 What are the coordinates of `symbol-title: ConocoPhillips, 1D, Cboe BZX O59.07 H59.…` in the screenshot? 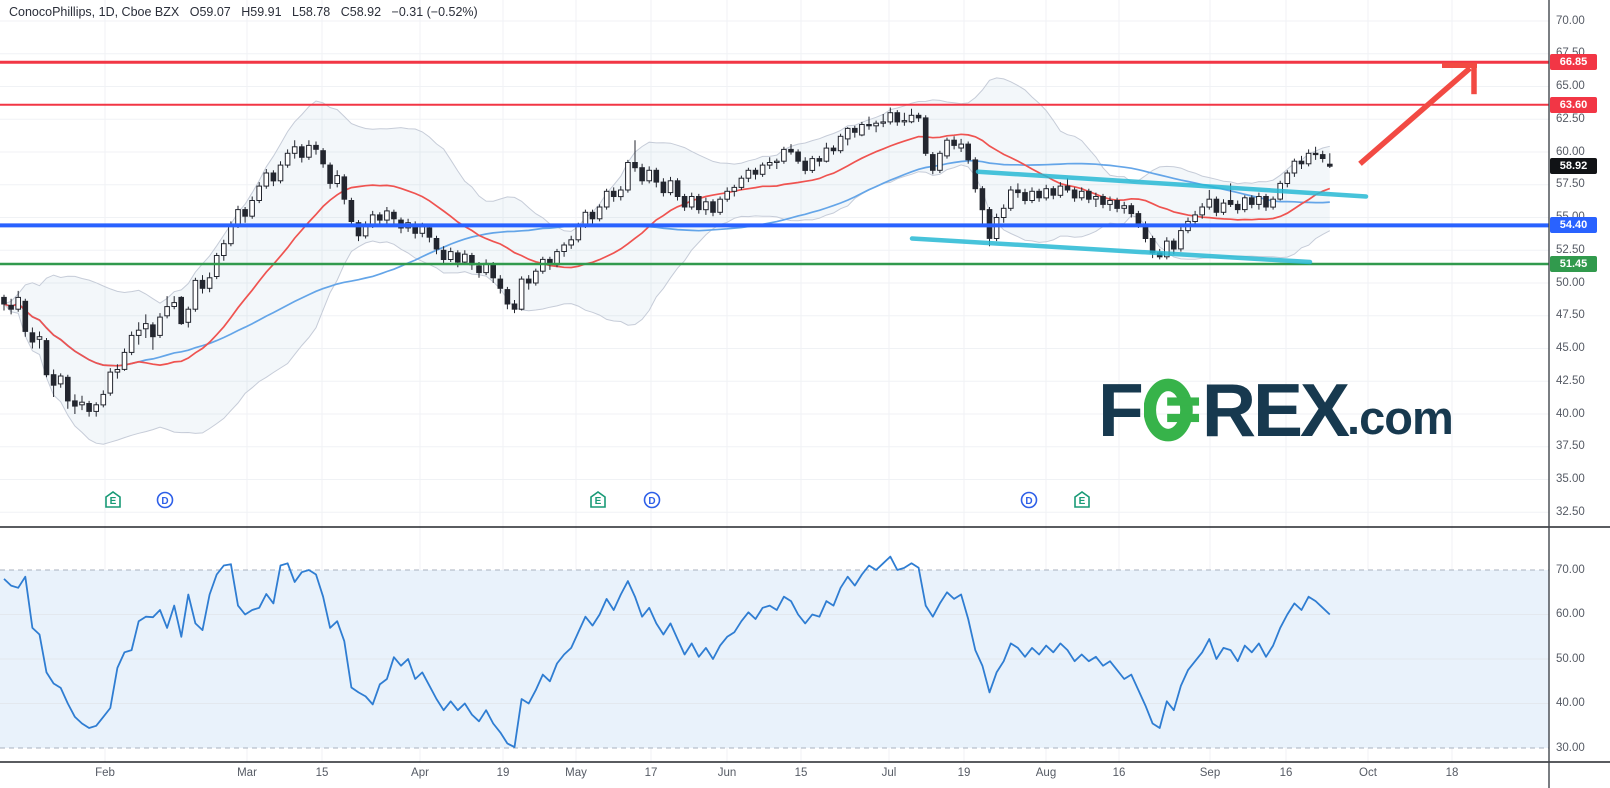 It's located at (247, 12).